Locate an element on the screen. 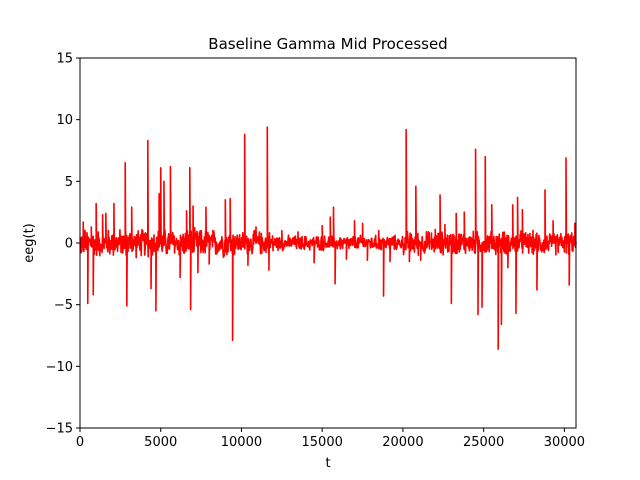  x-axis-ticks: 0 5000 10000 15000 20000 25000 30000 is located at coordinates (330, 439).